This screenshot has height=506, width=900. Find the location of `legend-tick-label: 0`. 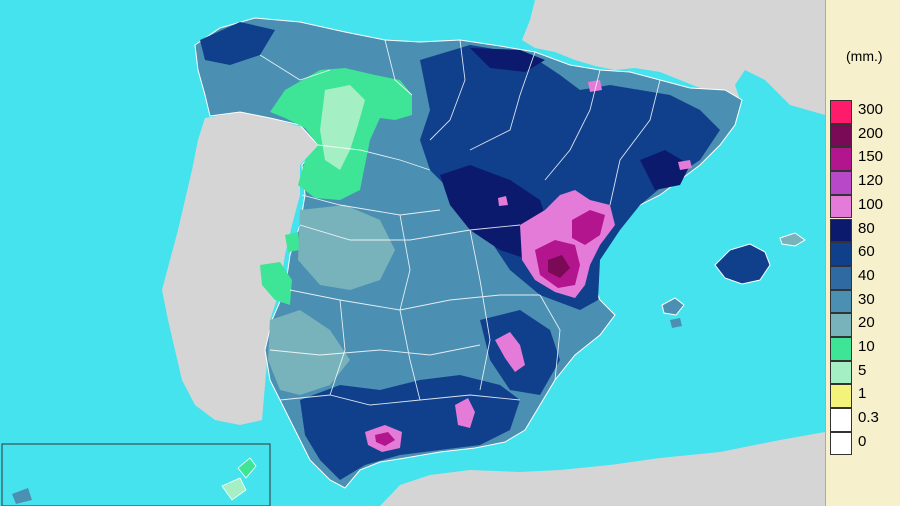

legend-tick-label: 0 is located at coordinates (862, 442).